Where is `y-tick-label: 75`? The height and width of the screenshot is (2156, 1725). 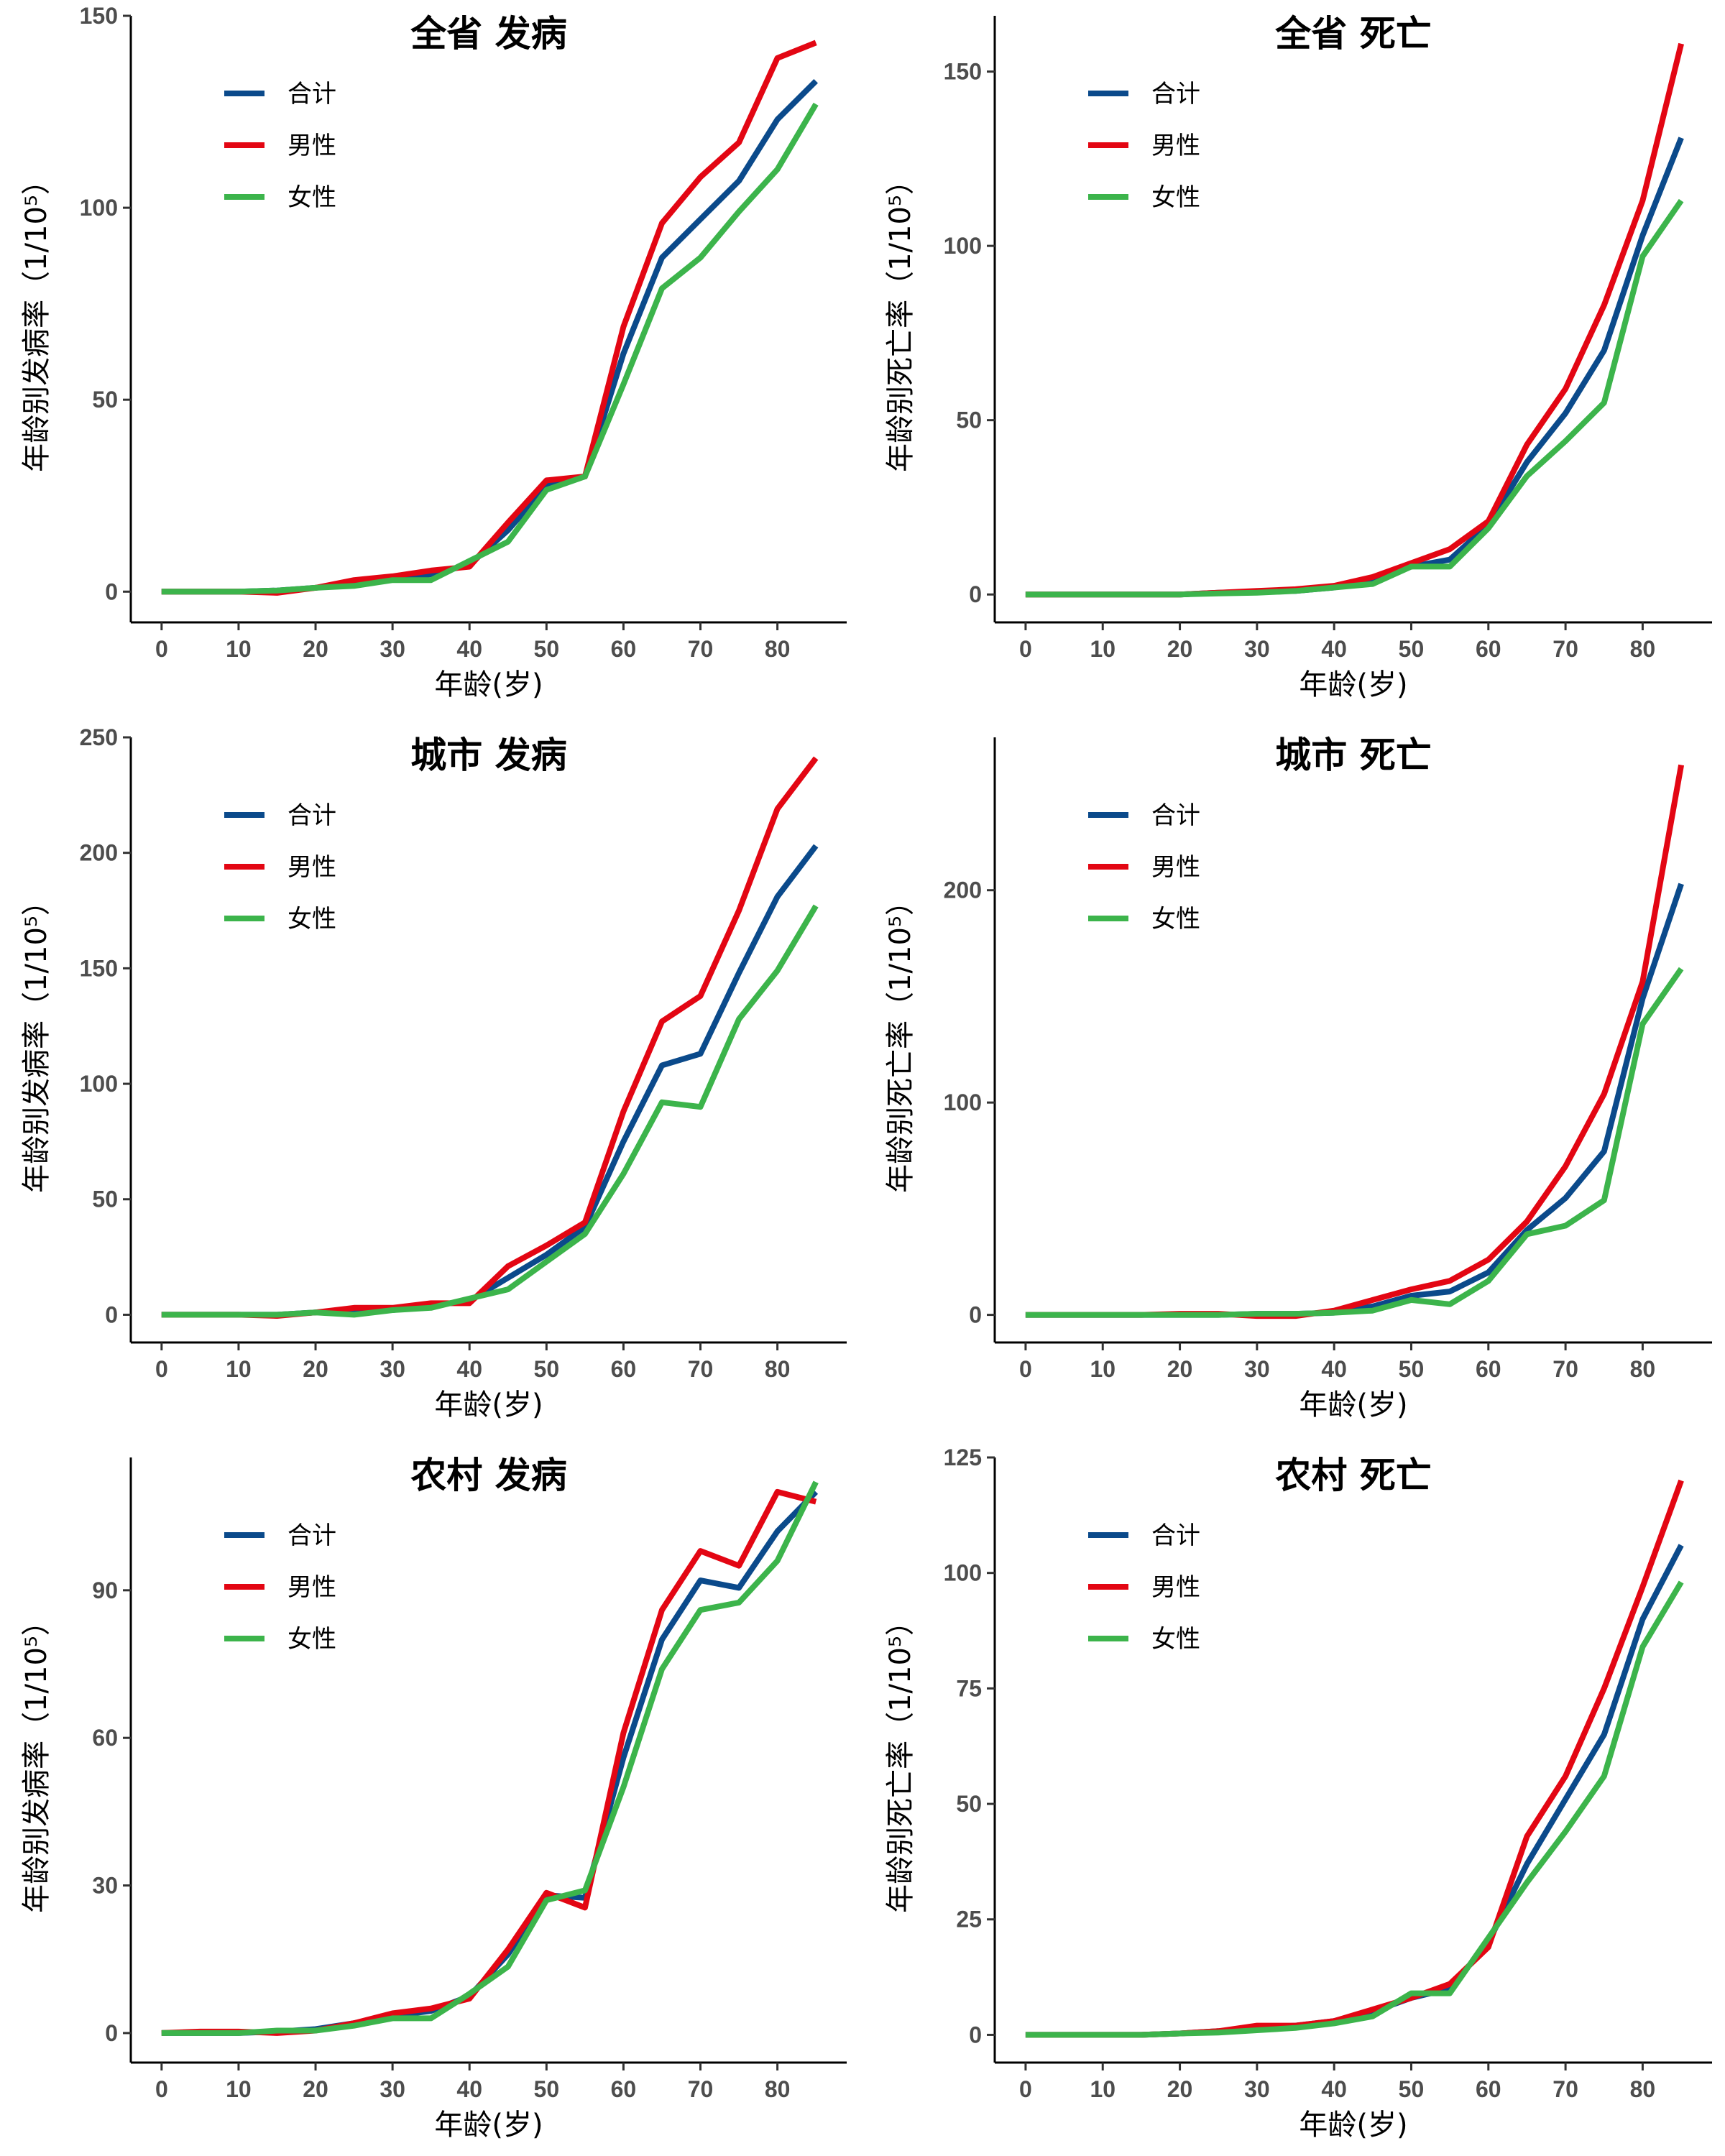
y-tick-label: 75 is located at coordinates (969, 1688).